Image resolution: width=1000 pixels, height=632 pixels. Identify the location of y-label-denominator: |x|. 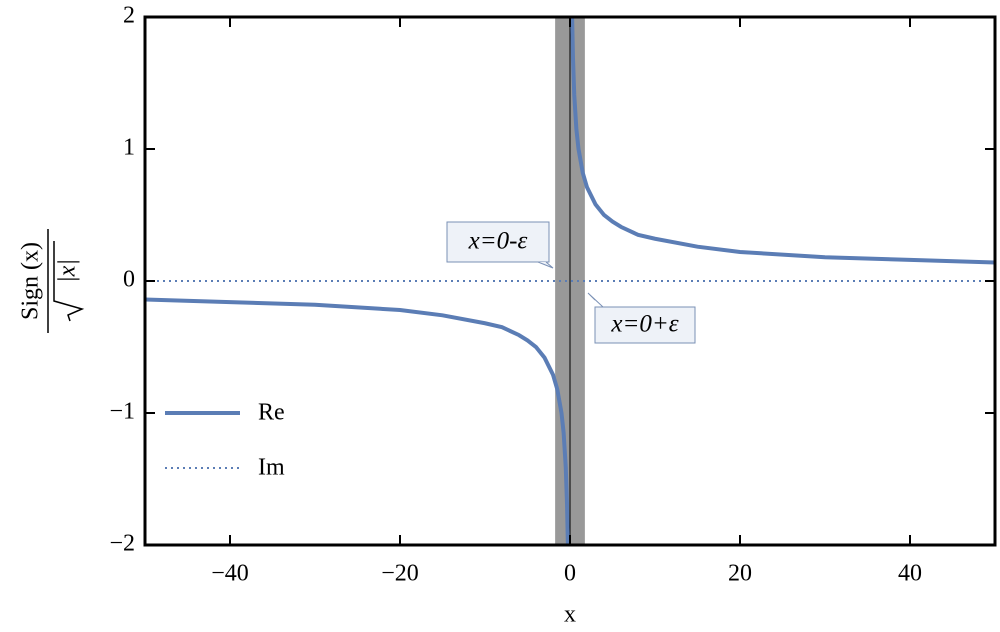
(68, 271).